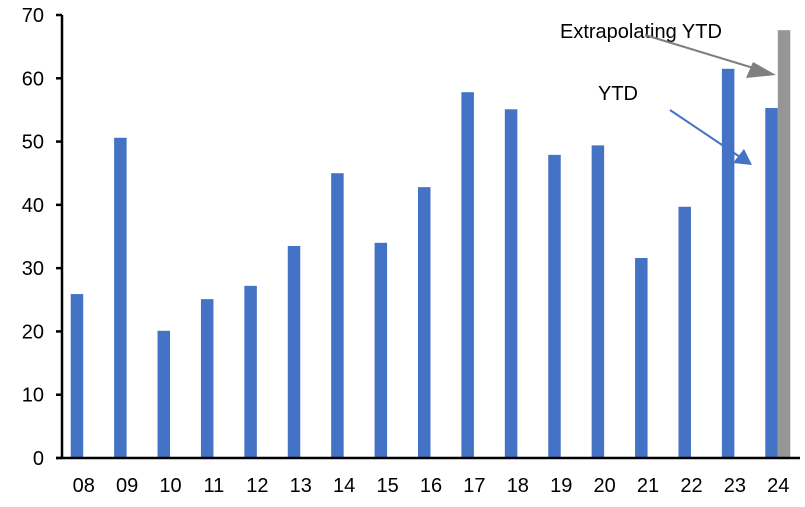 This screenshot has height=507, width=805. Describe the element at coordinates (33, 143) in the screenshot. I see `y-tick-label: 50` at that location.